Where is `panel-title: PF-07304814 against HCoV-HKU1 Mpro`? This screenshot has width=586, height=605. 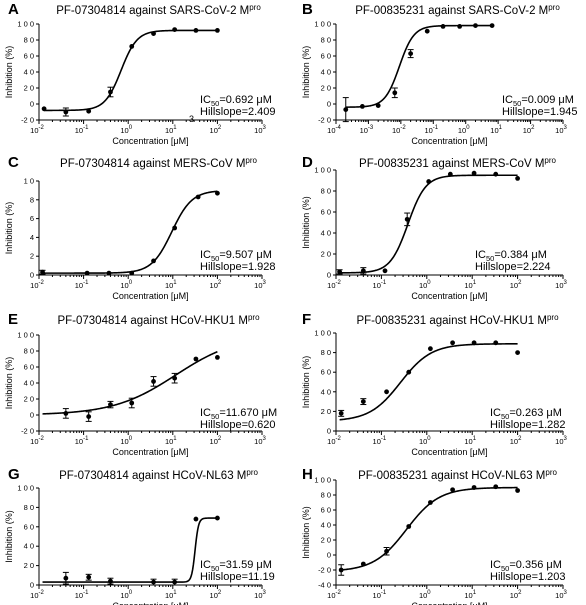
panel-title: PF-07304814 against HCoV-HKU1 Mpro is located at coordinates (158, 320).